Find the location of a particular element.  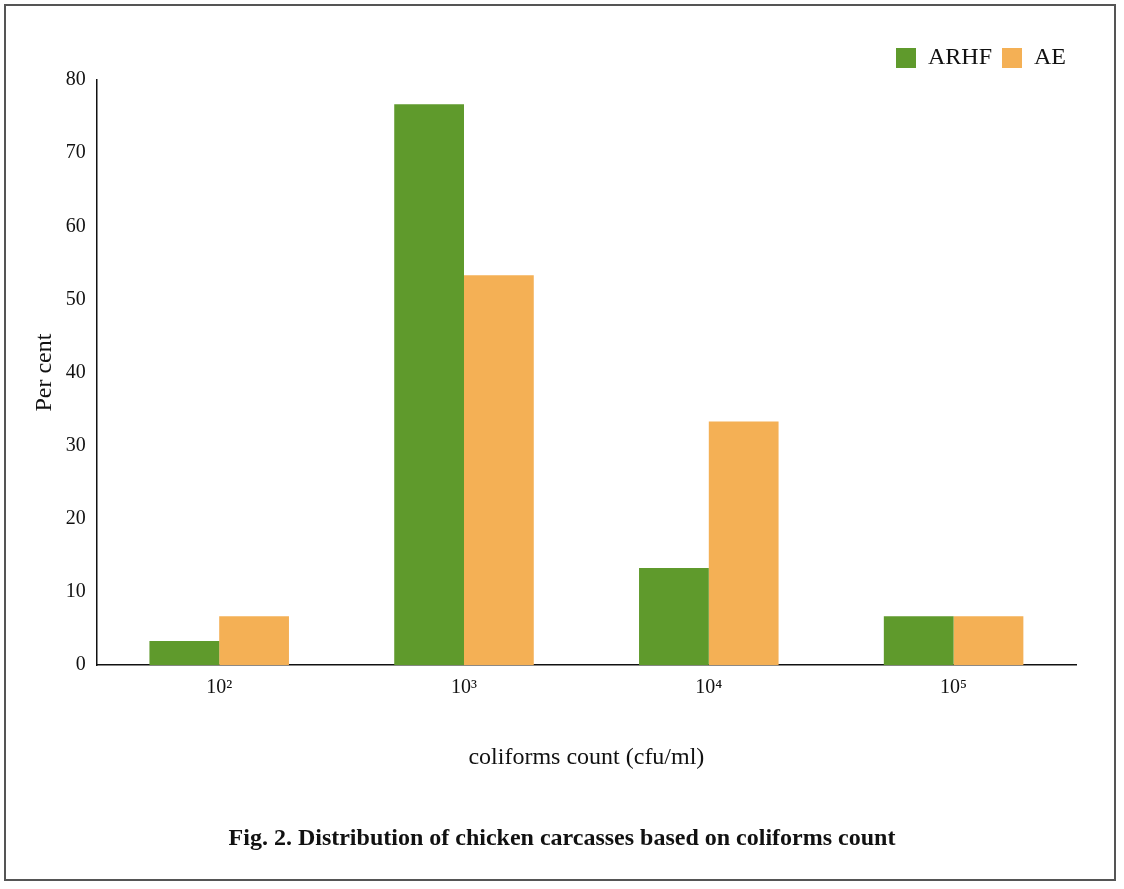

legend-label: AE is located at coordinates (1050, 56).